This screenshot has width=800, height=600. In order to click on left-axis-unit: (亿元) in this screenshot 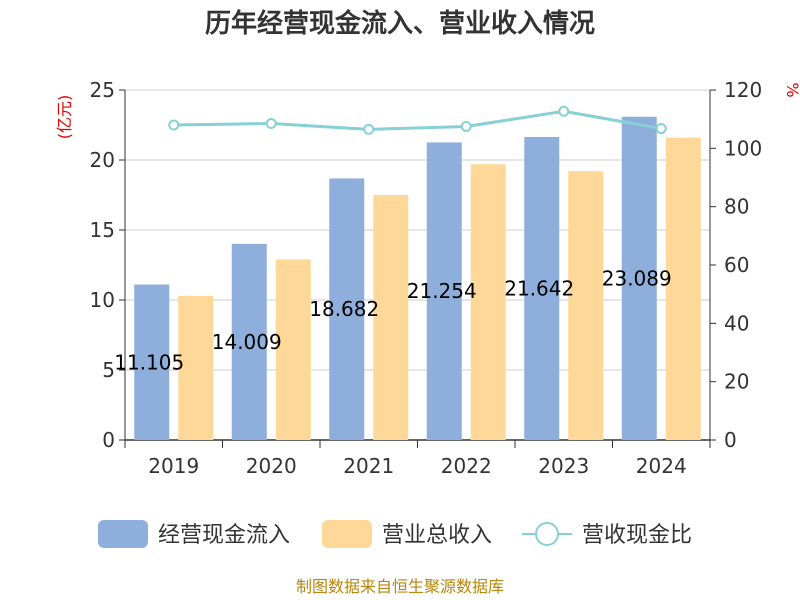, I will do `click(64, 117)`.